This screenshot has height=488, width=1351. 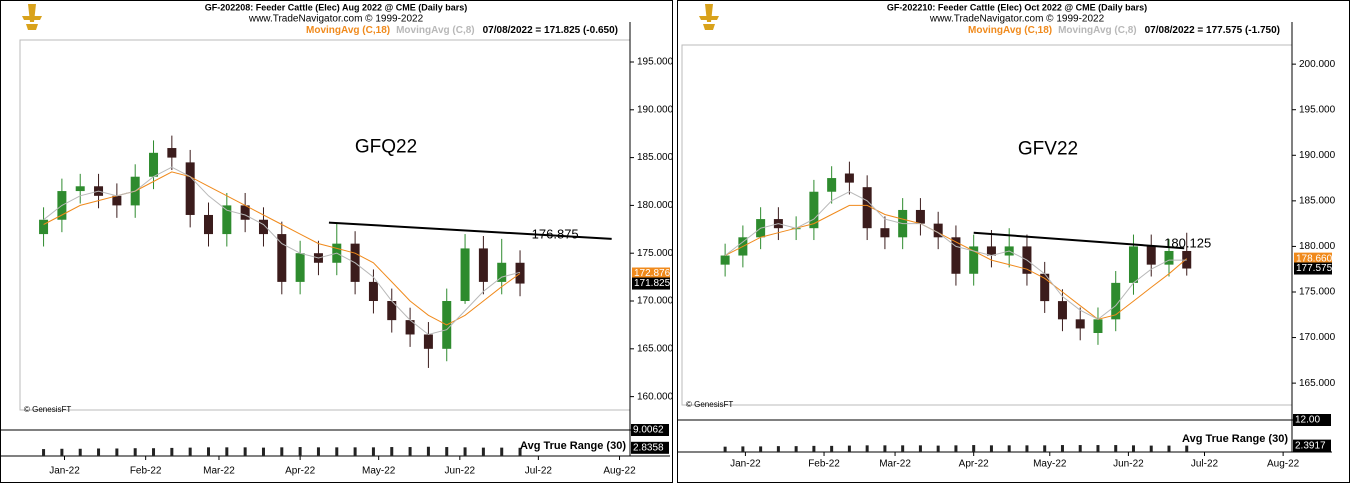 I want to click on trendline-label: 176.875, so click(x=555, y=233).